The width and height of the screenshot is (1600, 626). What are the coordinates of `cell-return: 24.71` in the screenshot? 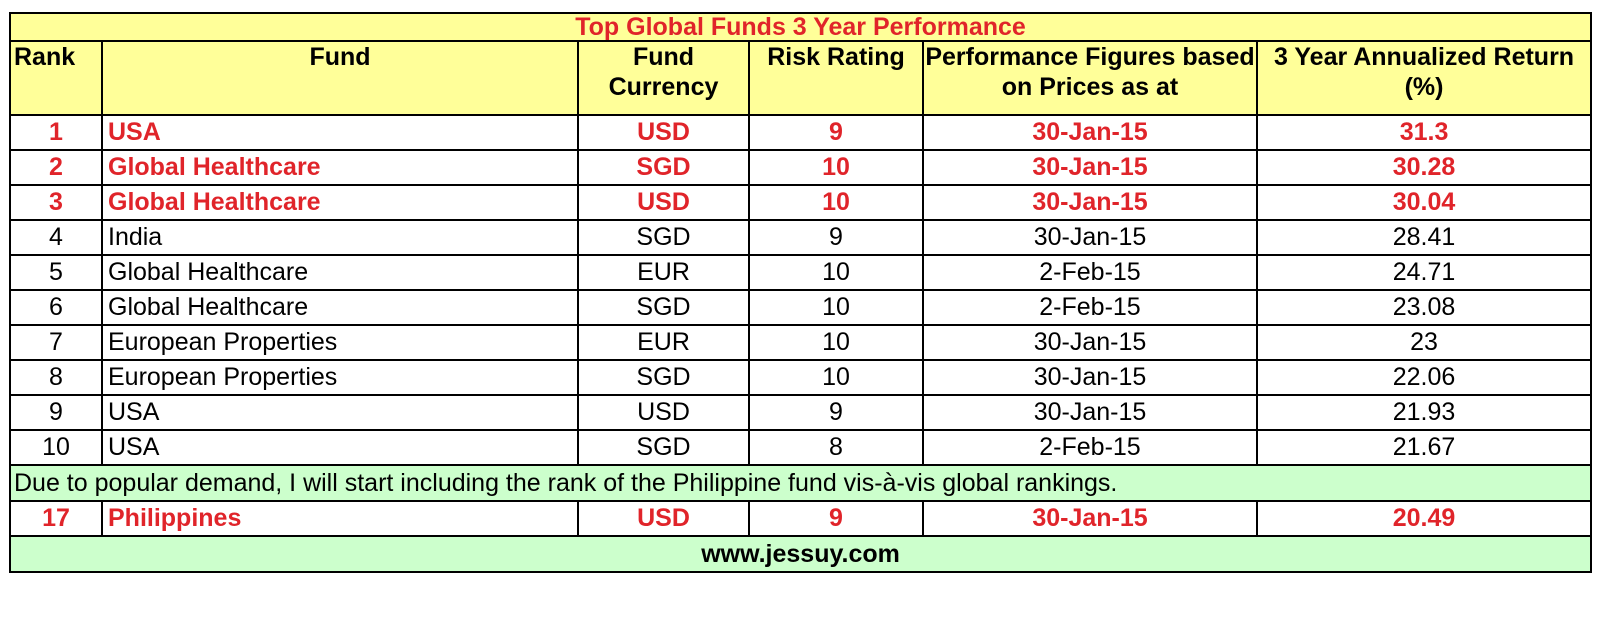 It's located at (1424, 272).